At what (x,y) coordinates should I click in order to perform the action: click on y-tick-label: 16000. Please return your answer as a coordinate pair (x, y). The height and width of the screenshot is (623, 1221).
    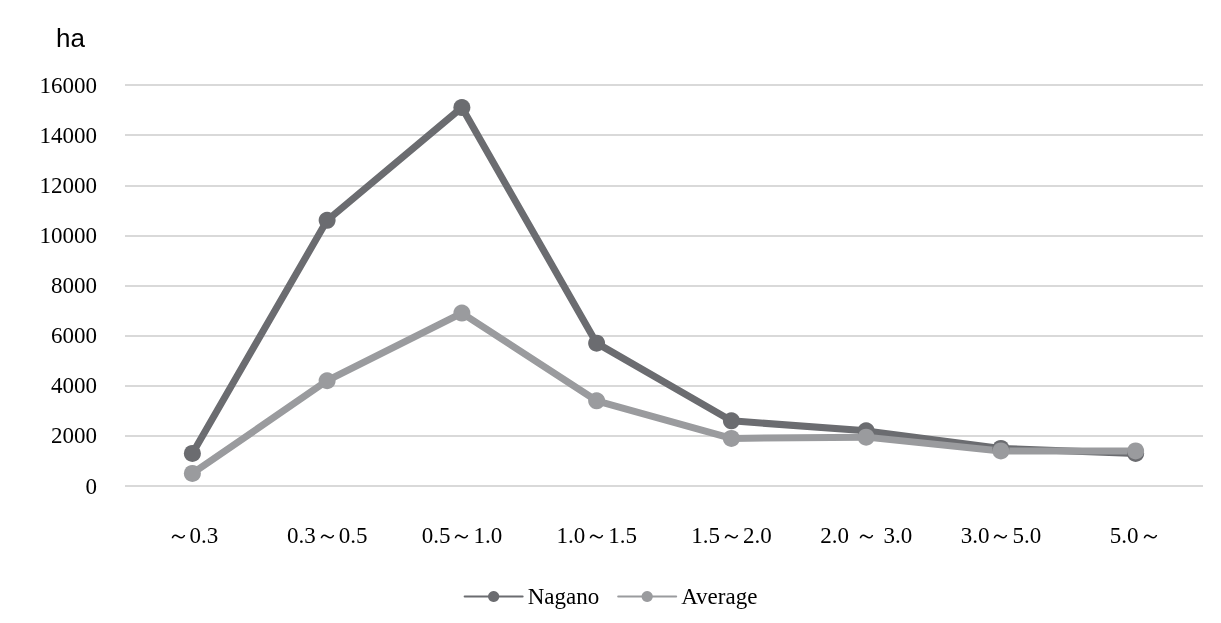
    Looking at the image, I should click on (68, 85).